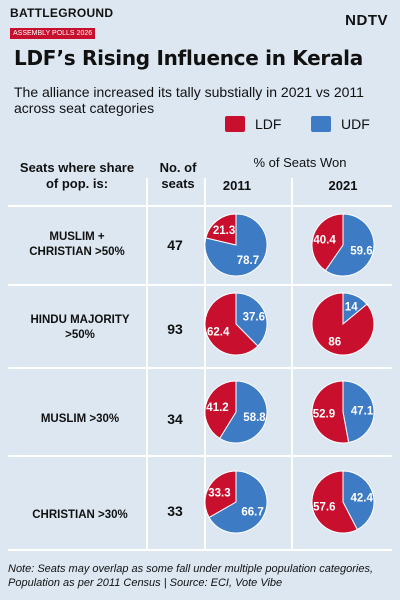 The width and height of the screenshot is (400, 600). Describe the element at coordinates (77, 244) in the screenshot. I see `row-category-1: MUSLIM + CHRISTIAN >50%` at that location.